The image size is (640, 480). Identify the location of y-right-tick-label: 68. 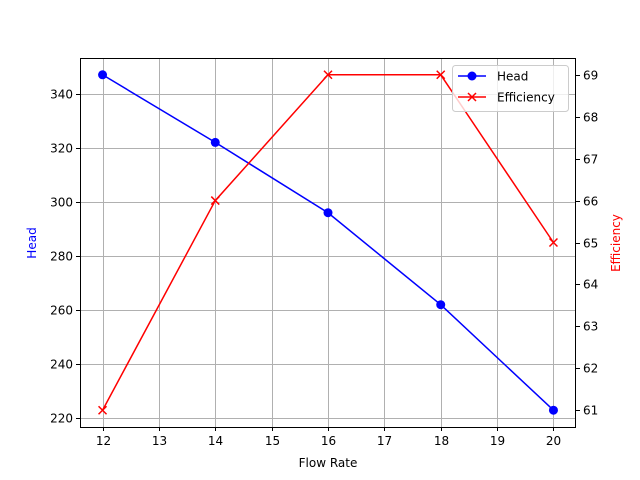
(590, 118).